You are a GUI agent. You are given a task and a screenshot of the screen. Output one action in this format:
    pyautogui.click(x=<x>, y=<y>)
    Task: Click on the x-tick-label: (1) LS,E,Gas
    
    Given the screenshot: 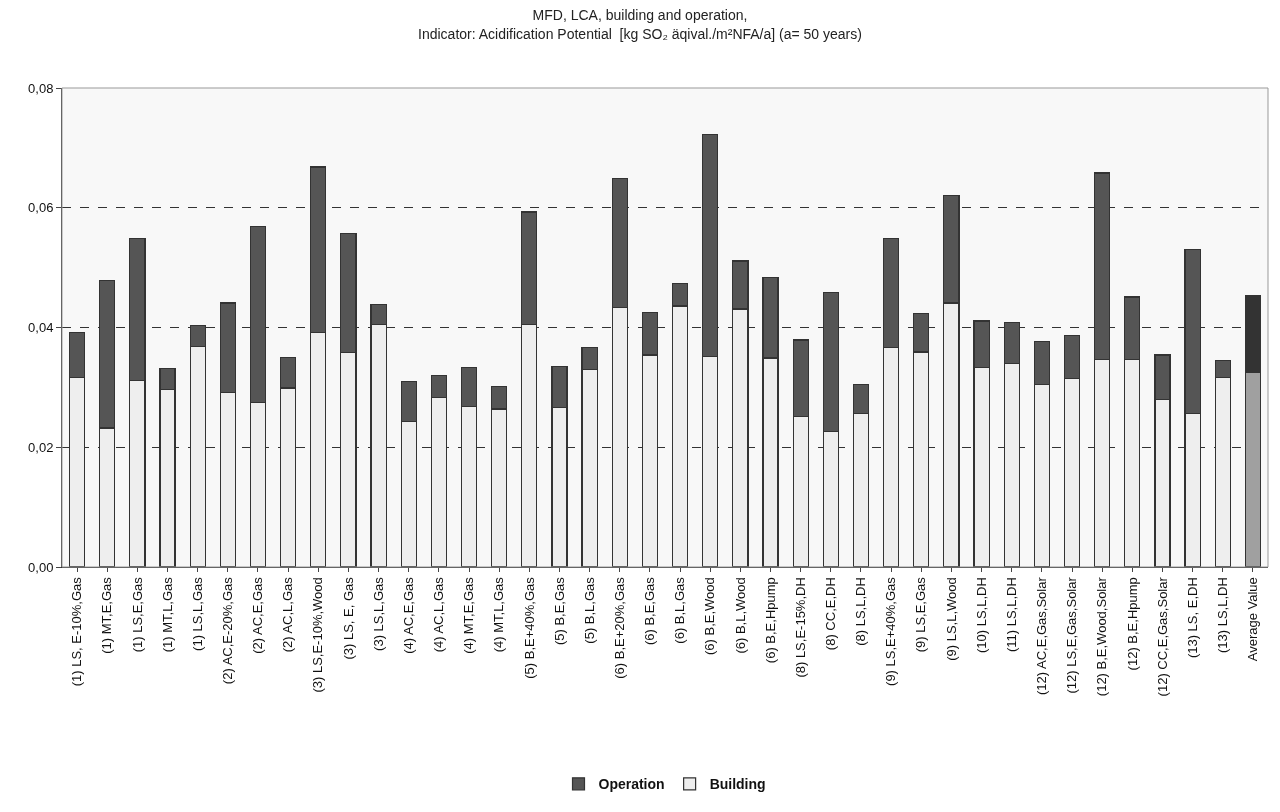 What is the action you would take?
    pyautogui.click(x=137, y=614)
    